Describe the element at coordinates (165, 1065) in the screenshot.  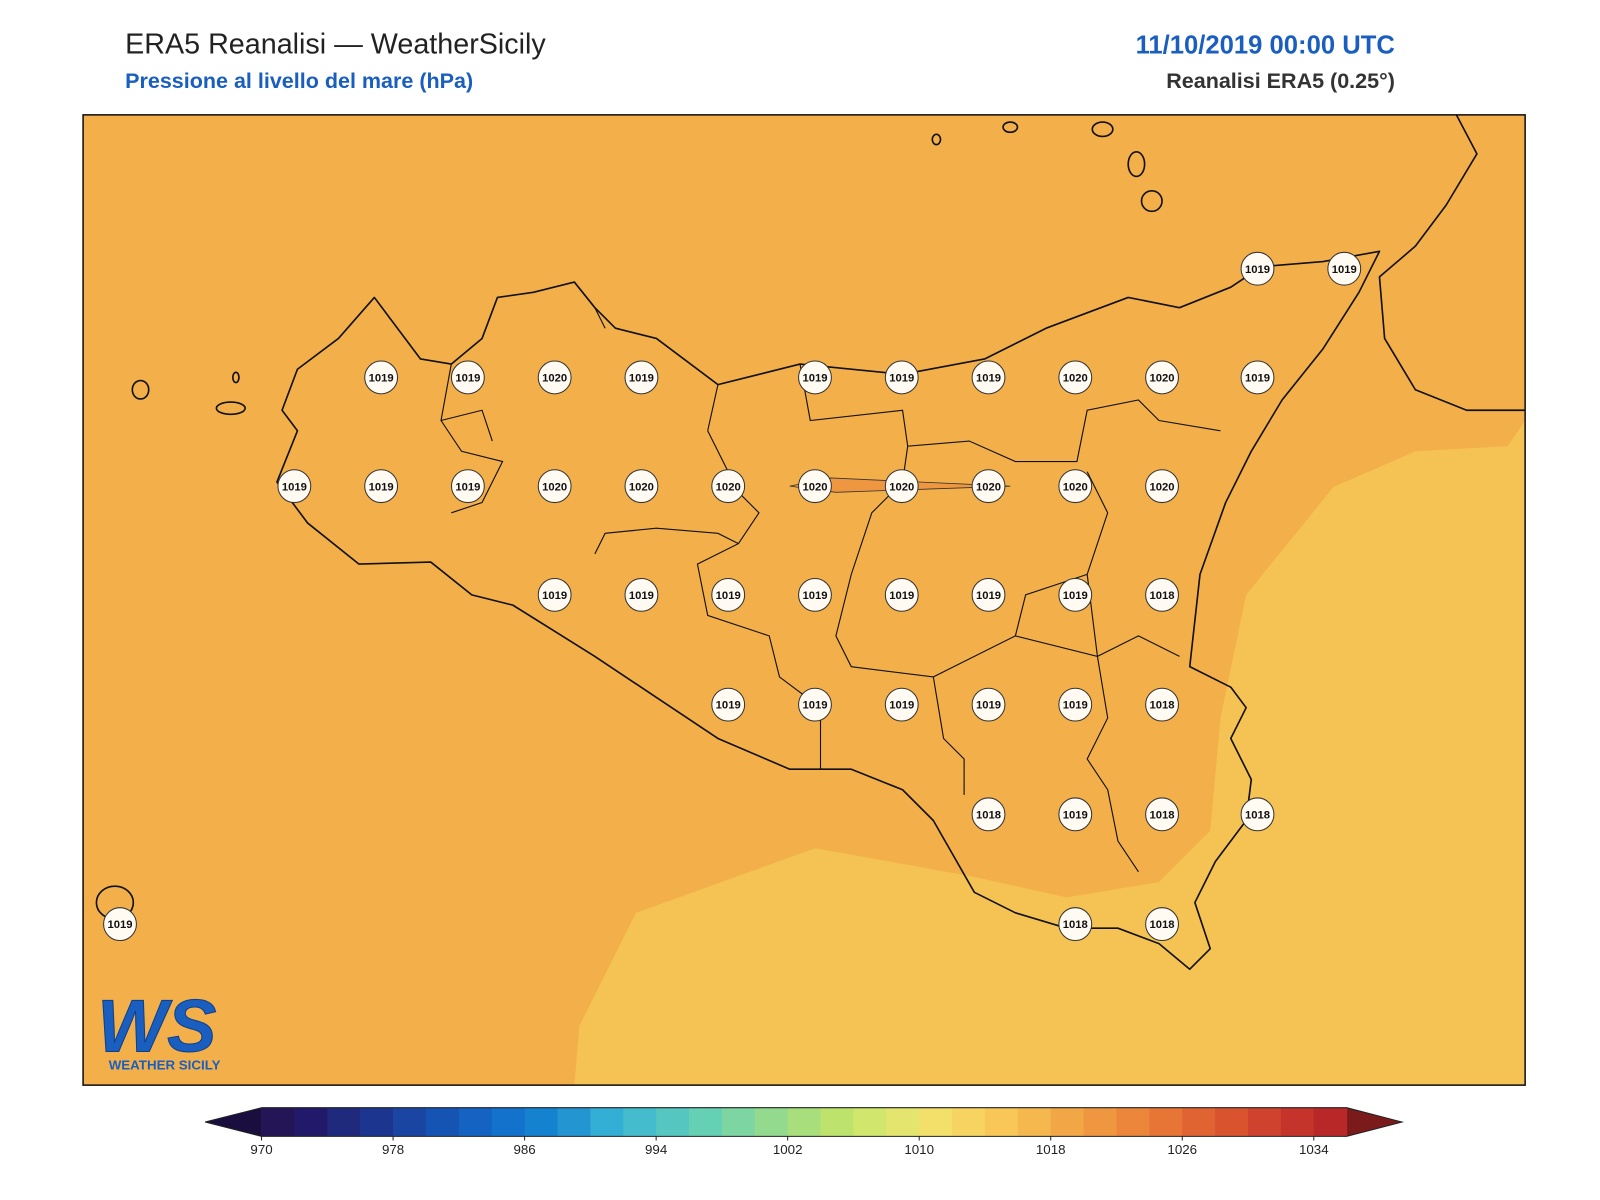
I see `logo-name: WEATHER SICILY` at that location.